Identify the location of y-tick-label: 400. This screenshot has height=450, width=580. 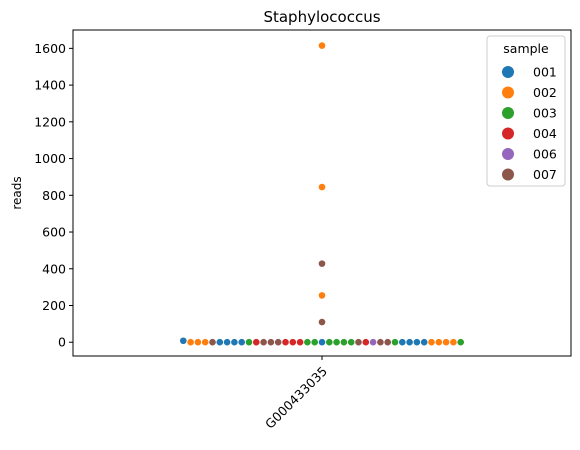
(54, 268).